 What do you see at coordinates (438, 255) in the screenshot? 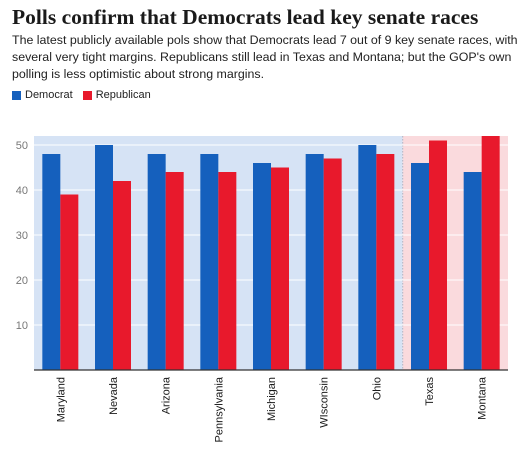
I see `bar-republican-texas` at bounding box center [438, 255].